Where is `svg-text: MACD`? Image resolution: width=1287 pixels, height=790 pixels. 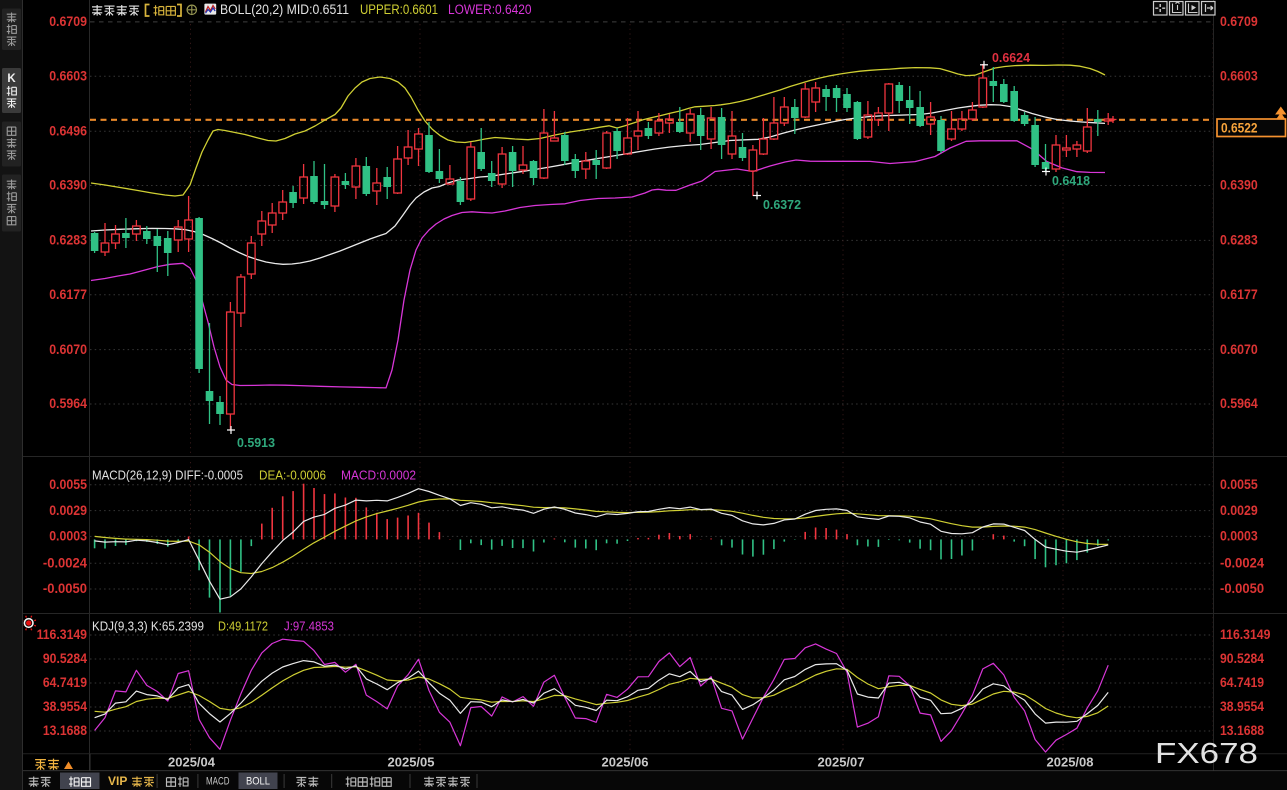 svg-text: MACD is located at coordinates (218, 782).